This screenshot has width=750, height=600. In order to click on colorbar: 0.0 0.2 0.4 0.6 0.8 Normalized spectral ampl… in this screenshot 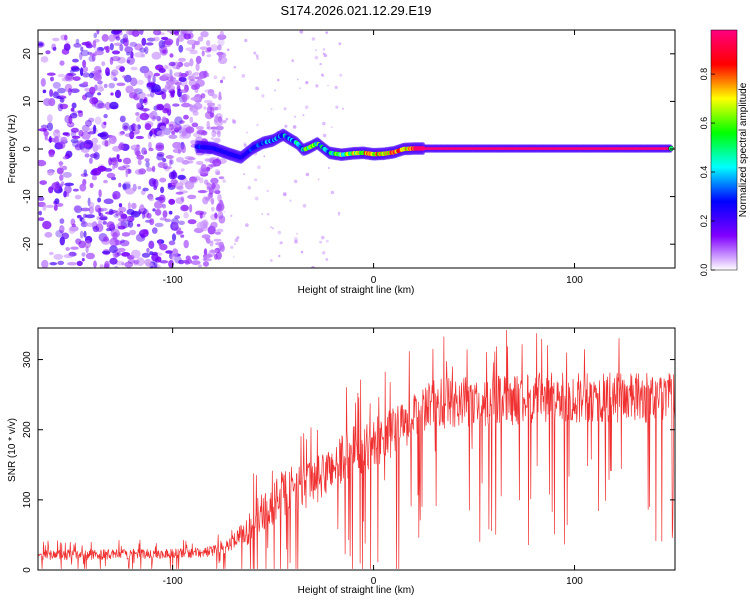, I will do `click(724, 152)`.